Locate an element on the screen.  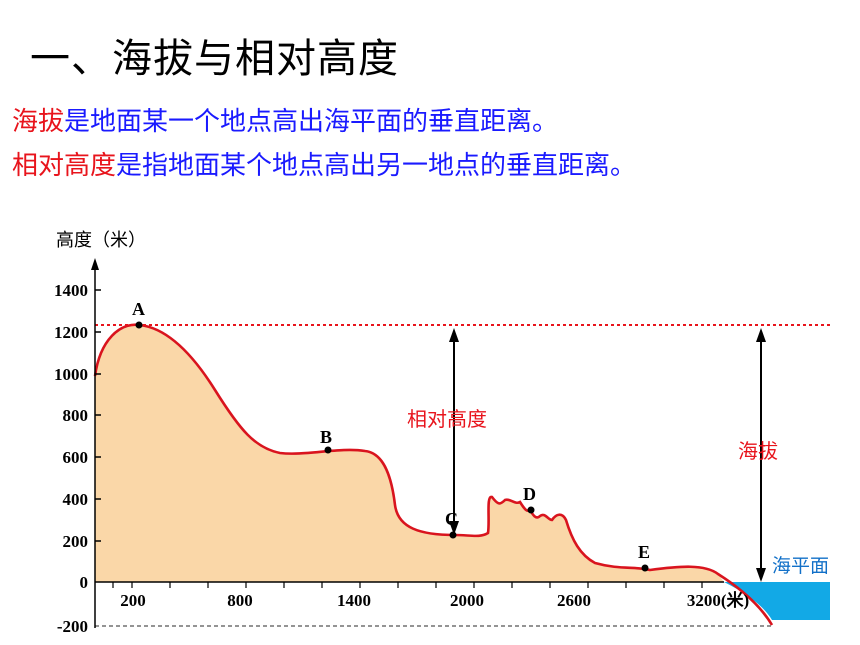
y-tick-label-600: 600 is located at coordinates (76, 457).